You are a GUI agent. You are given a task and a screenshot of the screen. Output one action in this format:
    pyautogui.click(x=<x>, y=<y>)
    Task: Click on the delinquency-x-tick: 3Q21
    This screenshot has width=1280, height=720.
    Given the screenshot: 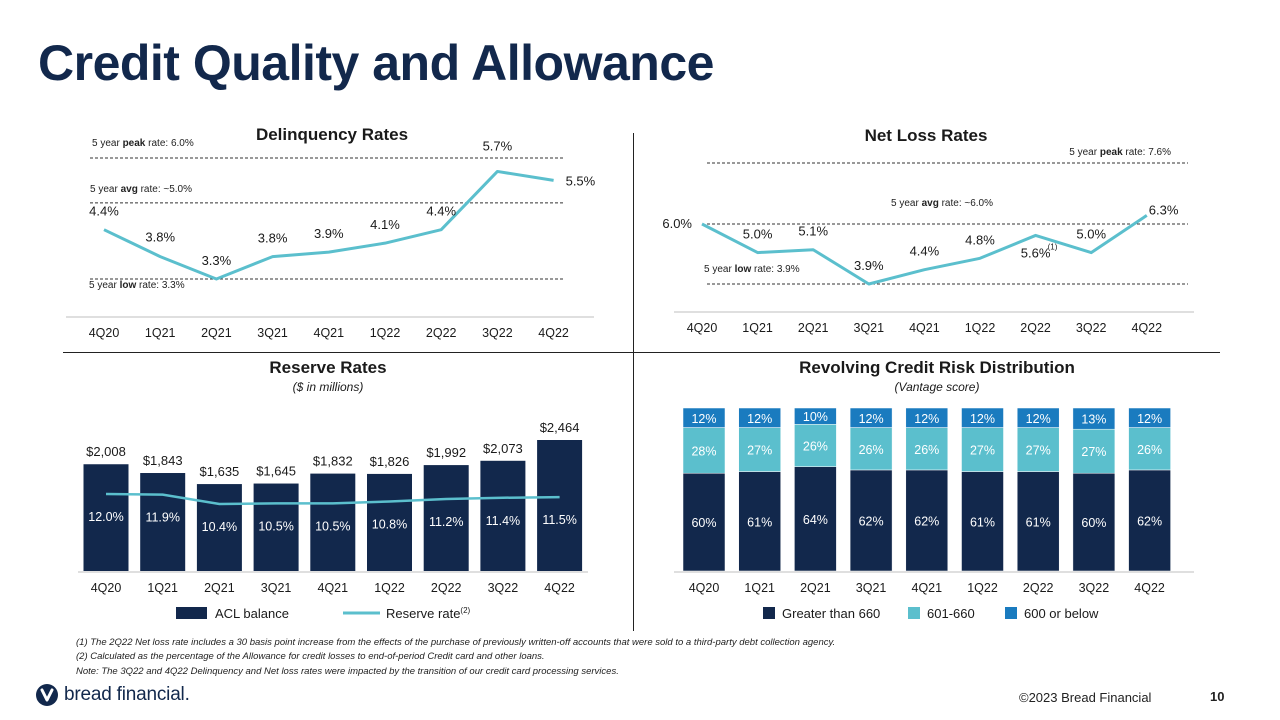 What is the action you would take?
    pyautogui.click(x=272, y=333)
    